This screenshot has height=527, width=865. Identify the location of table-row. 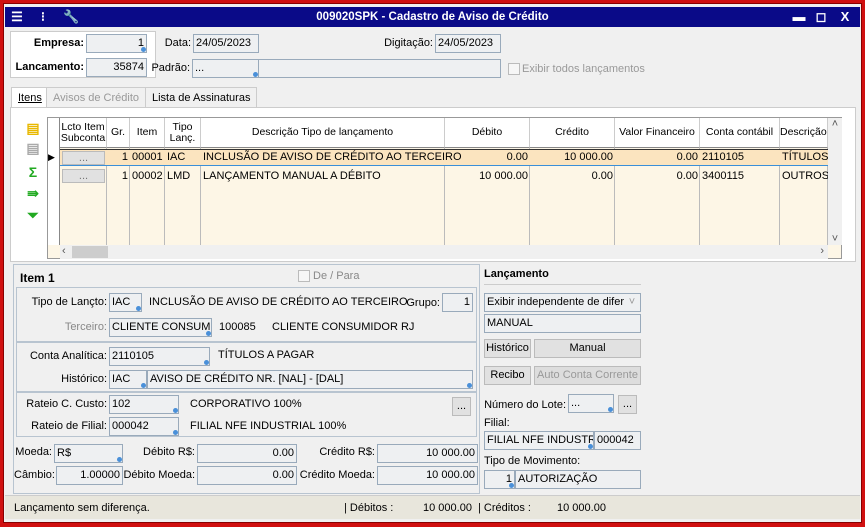
(444, 157).